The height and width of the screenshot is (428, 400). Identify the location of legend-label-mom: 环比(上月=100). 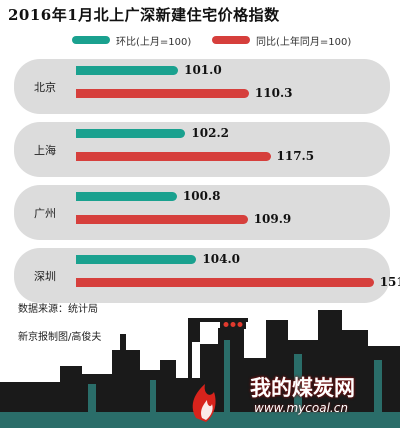
(154, 42).